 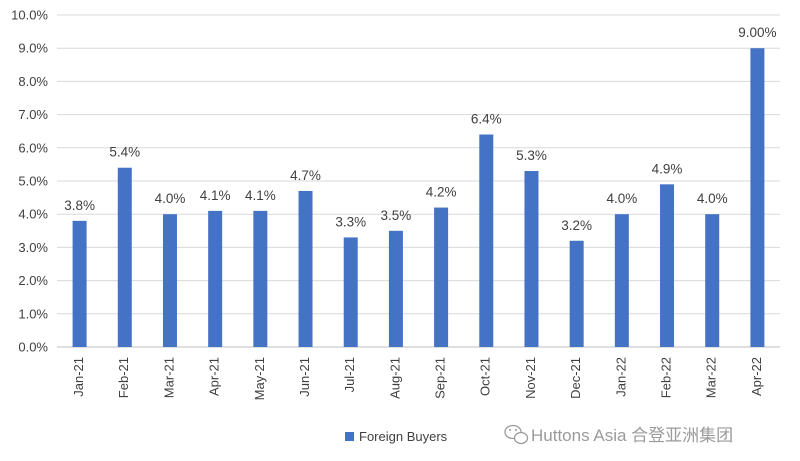 I want to click on y-tick-label: 4.0%, so click(x=33, y=214).